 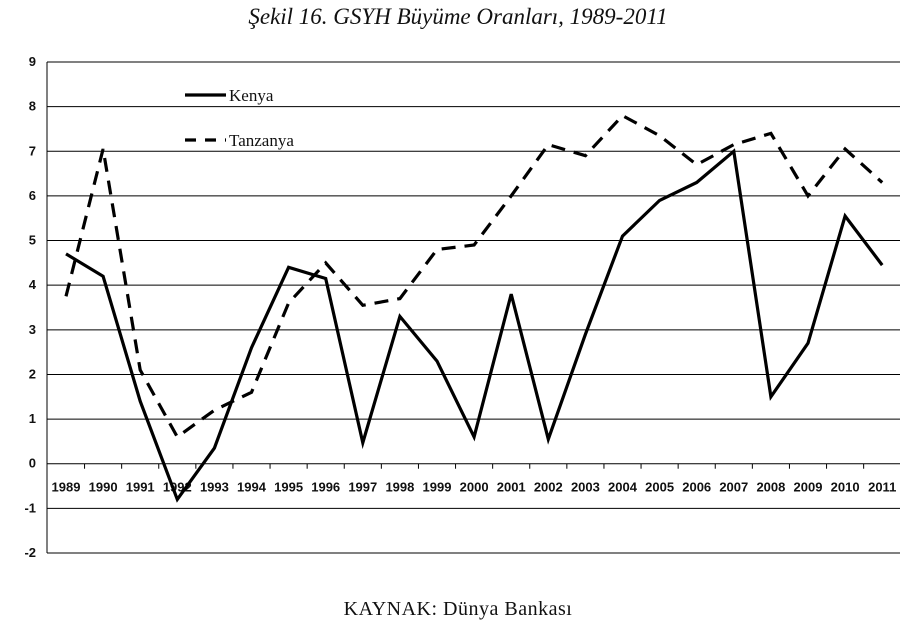 I want to click on x-tick-label: 1998, so click(x=399, y=487).